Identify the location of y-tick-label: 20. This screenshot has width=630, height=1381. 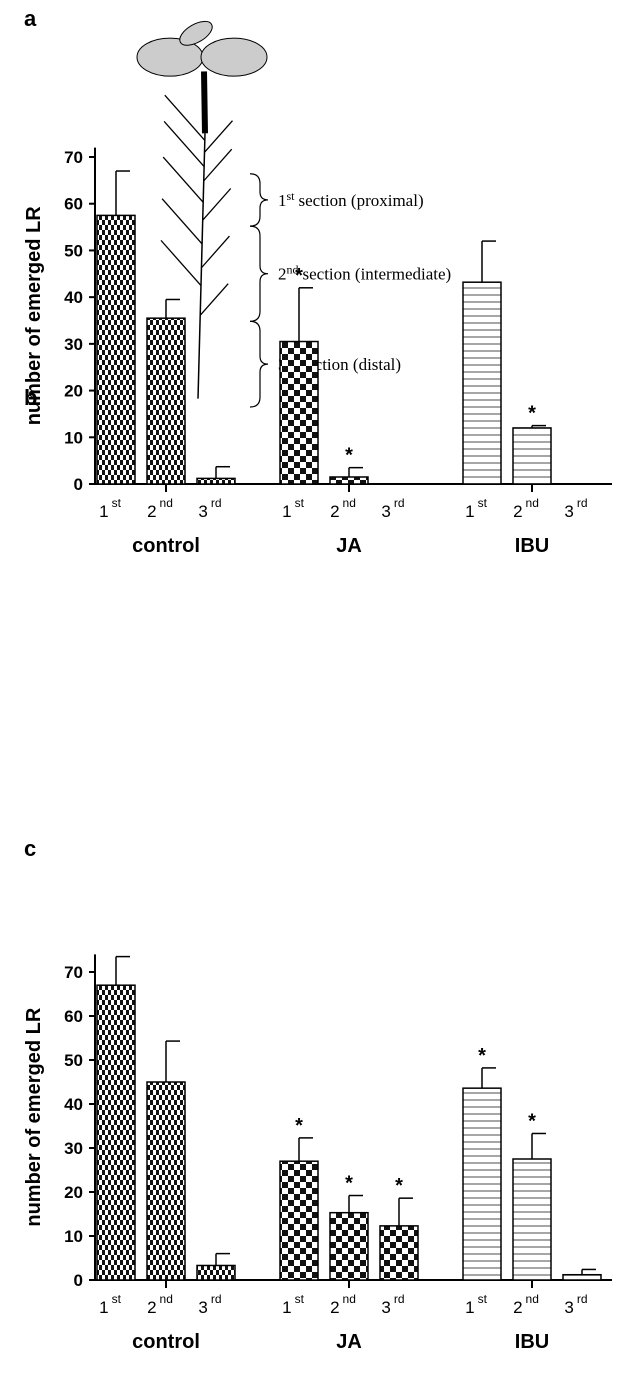
(73, 1192).